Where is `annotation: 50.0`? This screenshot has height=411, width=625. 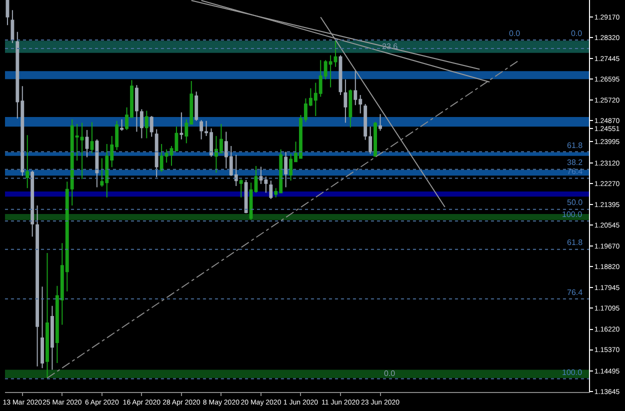
annotation: 50.0 is located at coordinates (575, 202).